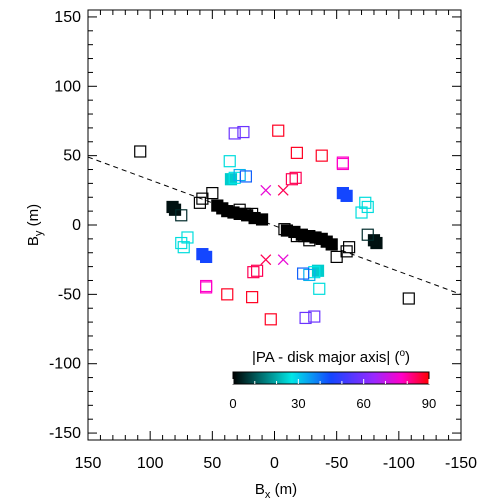  What do you see at coordinates (76, 225) in the screenshot?
I see `y-tick-label: 0` at bounding box center [76, 225].